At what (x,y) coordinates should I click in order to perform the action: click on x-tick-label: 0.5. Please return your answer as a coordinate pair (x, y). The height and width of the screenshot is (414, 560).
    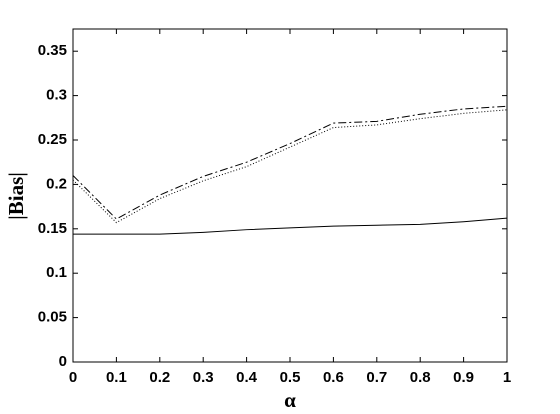
    Looking at the image, I should click on (290, 377).